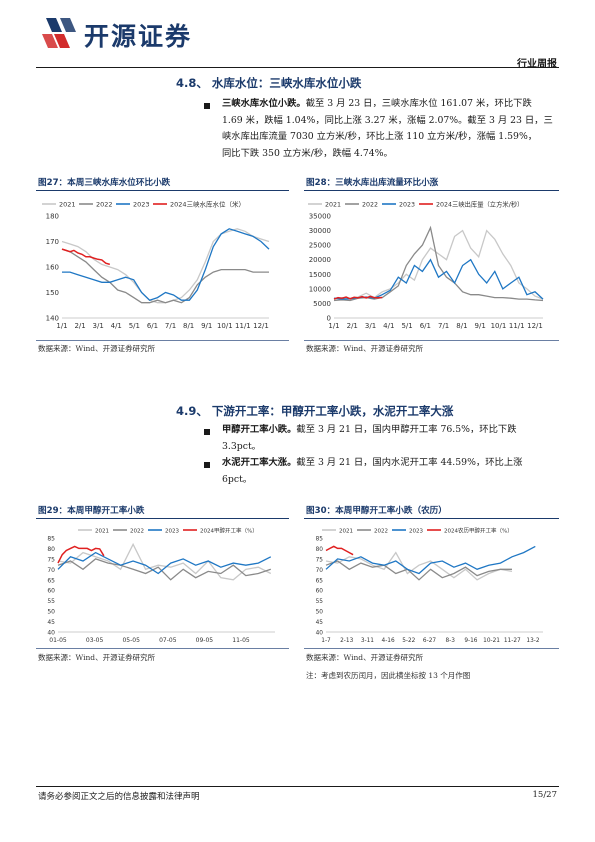  What do you see at coordinates (329, 319) in the screenshot?
I see `y-tick-label: 0` at bounding box center [329, 319].